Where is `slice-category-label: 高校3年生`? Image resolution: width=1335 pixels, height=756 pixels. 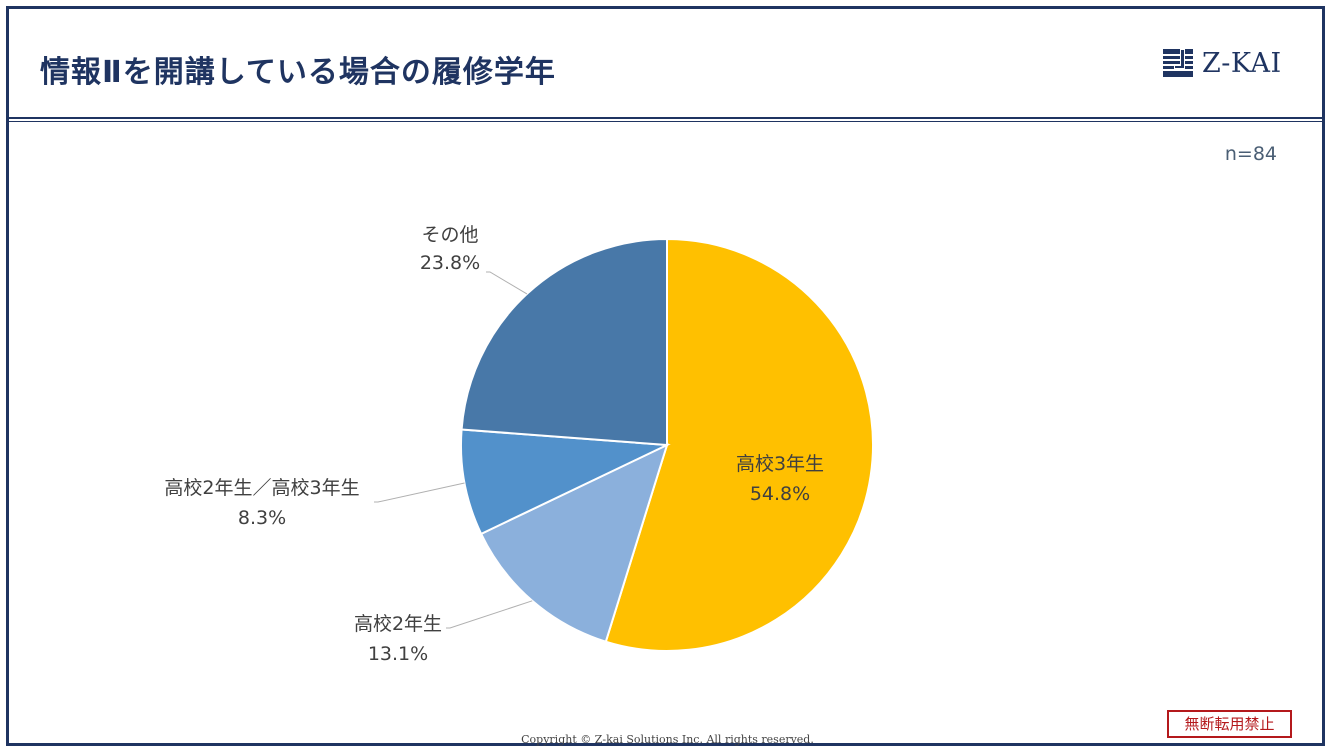 slice-category-label: 高校3年生 is located at coordinates (780, 464).